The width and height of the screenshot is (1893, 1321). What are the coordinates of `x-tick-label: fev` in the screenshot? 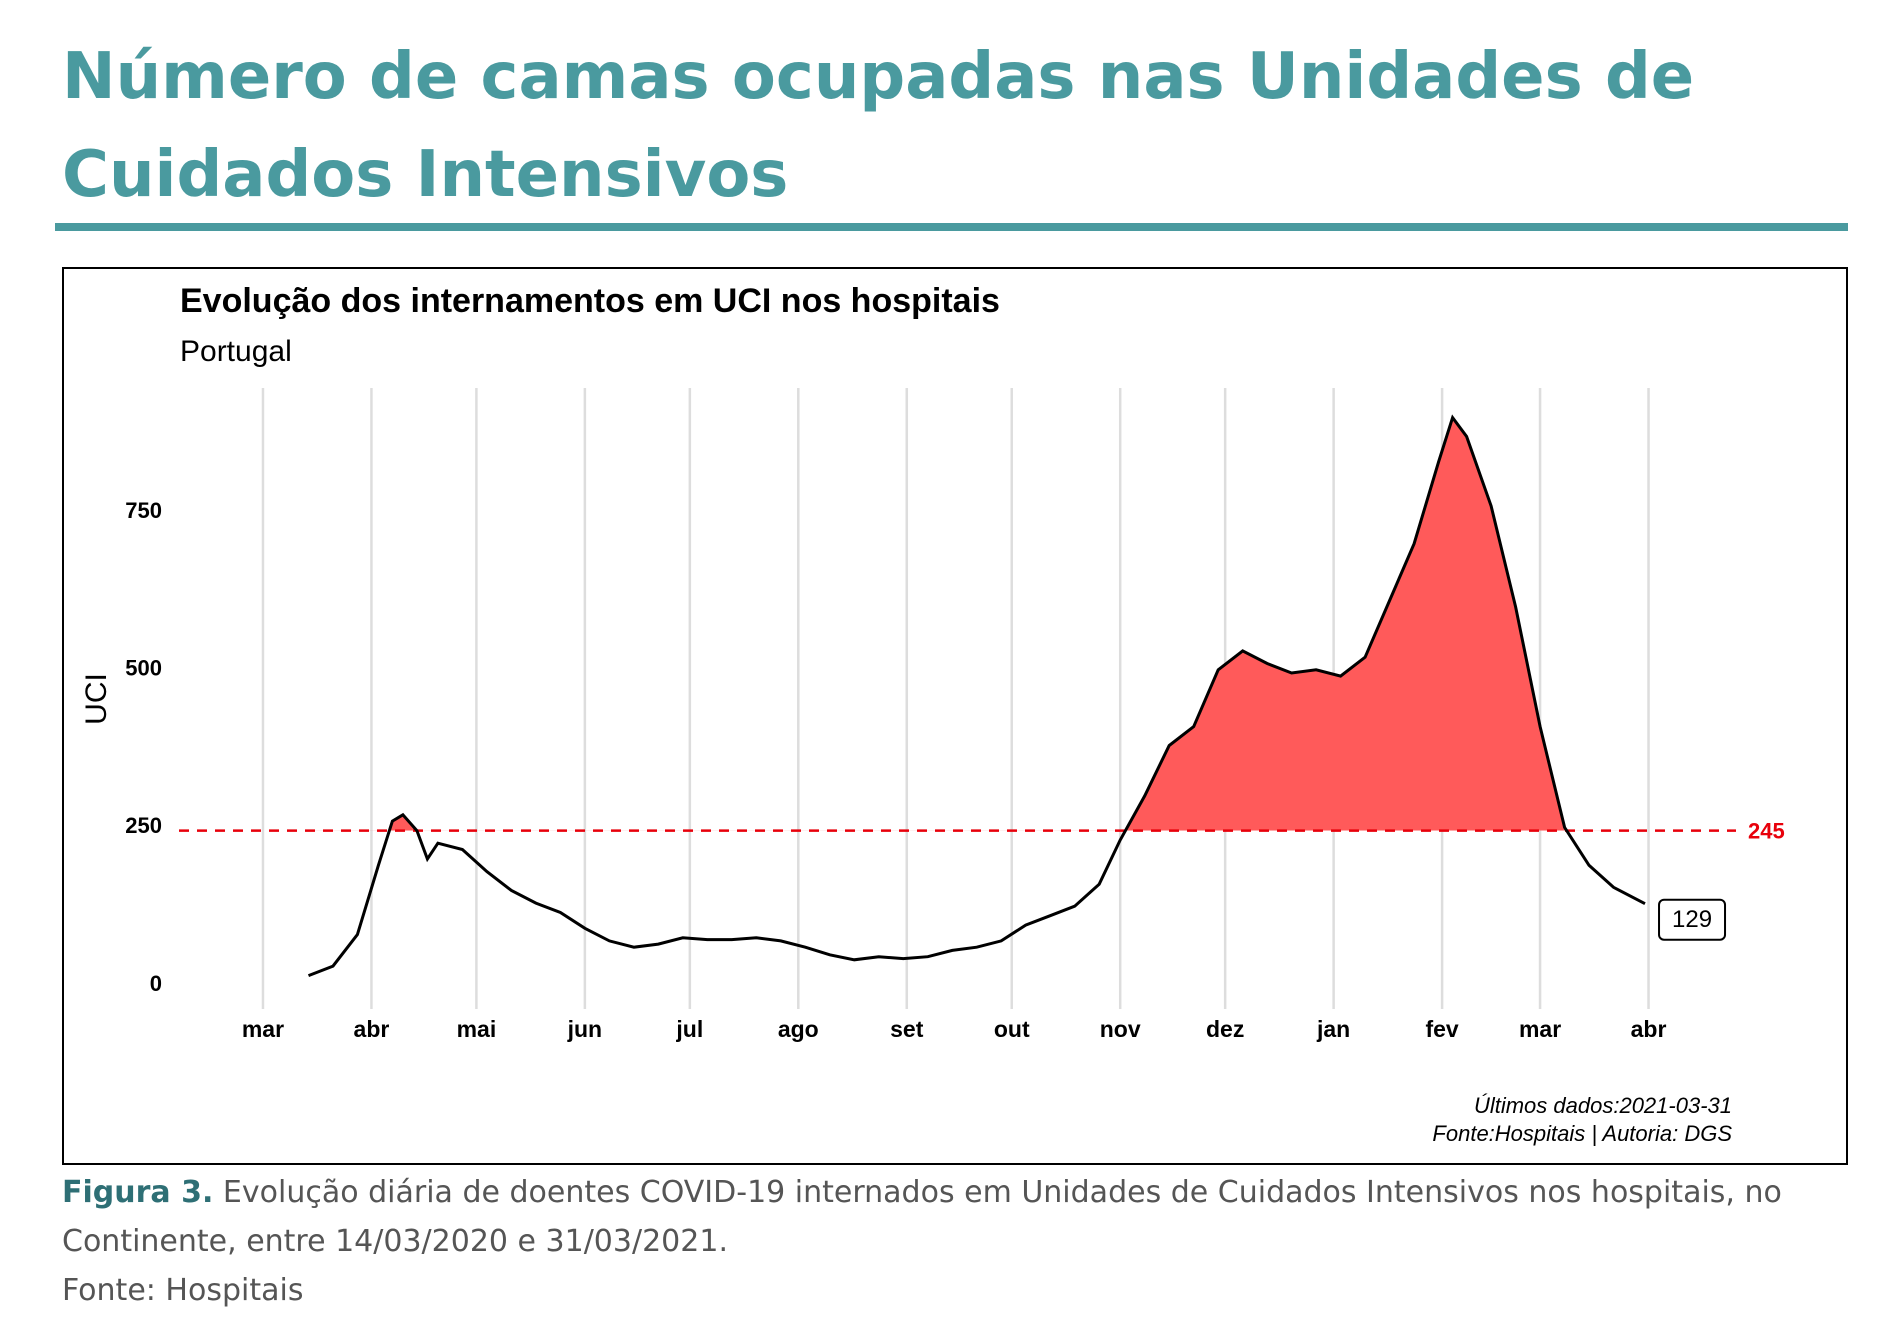 It's located at (1441, 1029).